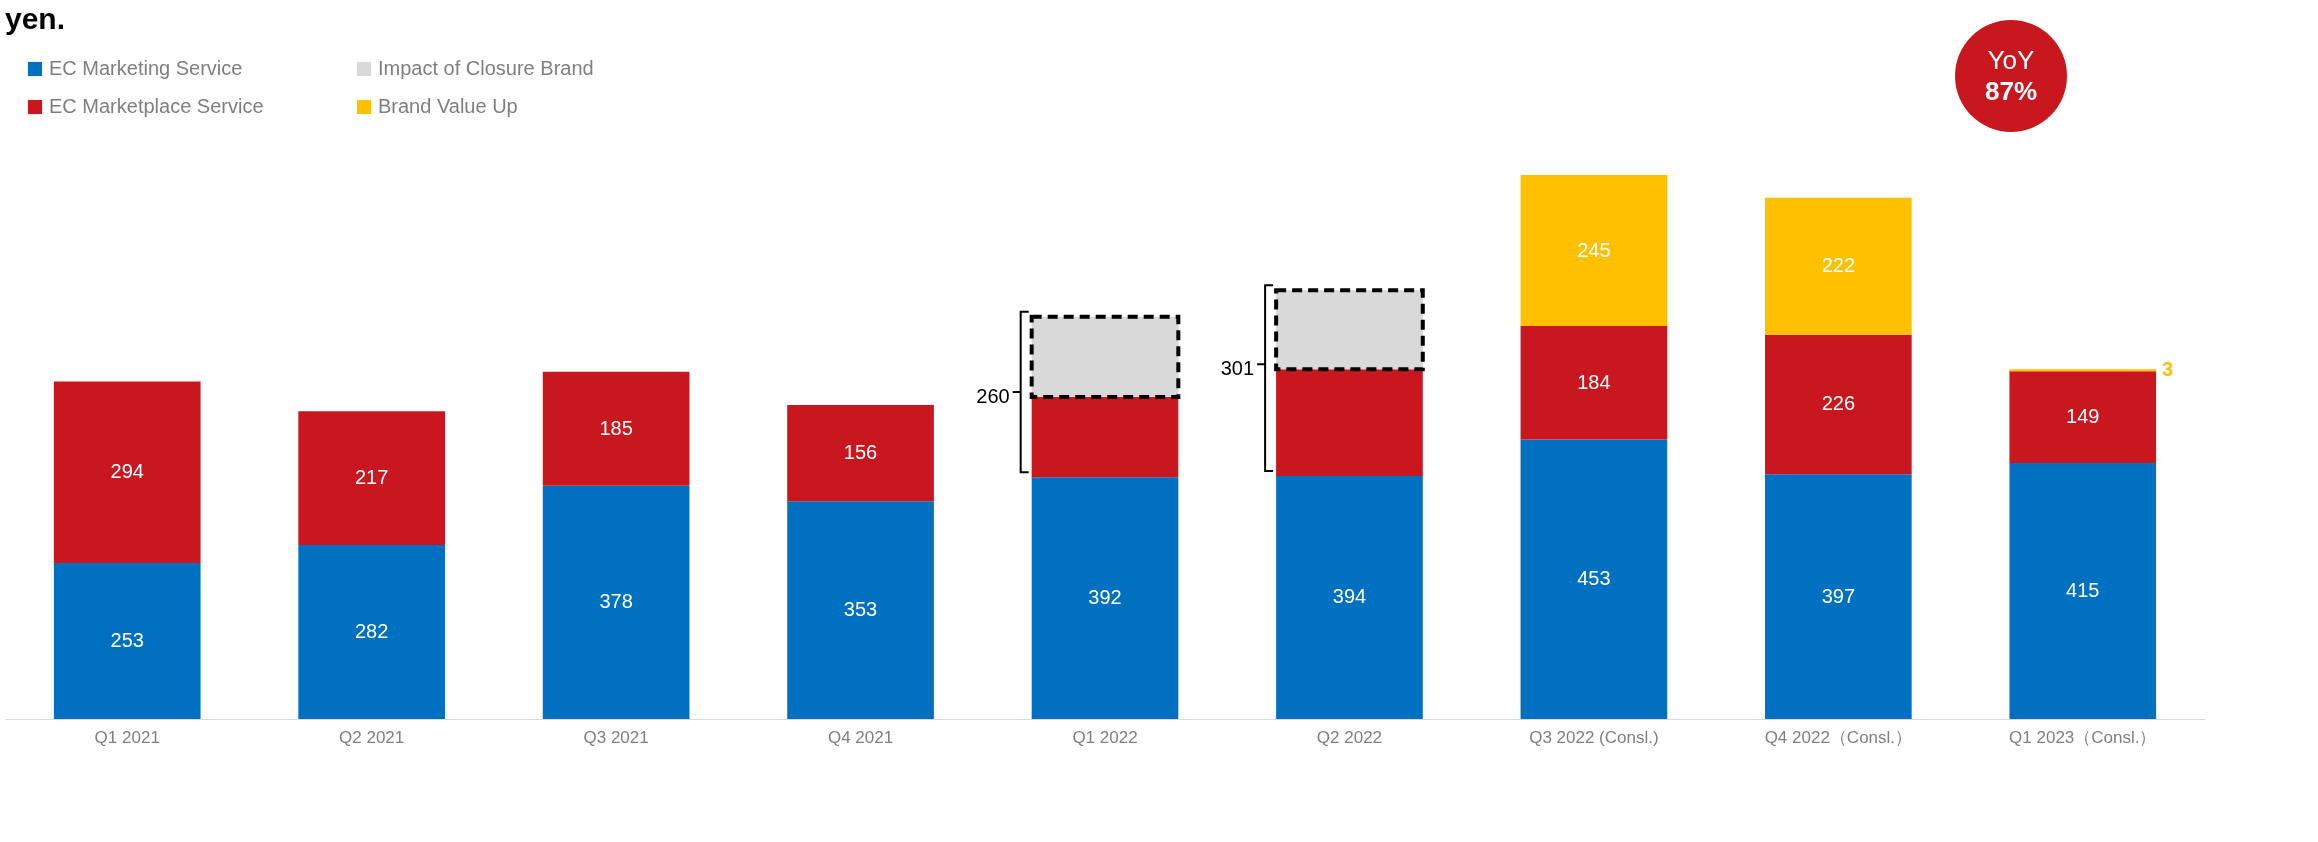  What do you see at coordinates (35, 18) in the screenshot?
I see `chart-title: yen.` at bounding box center [35, 18].